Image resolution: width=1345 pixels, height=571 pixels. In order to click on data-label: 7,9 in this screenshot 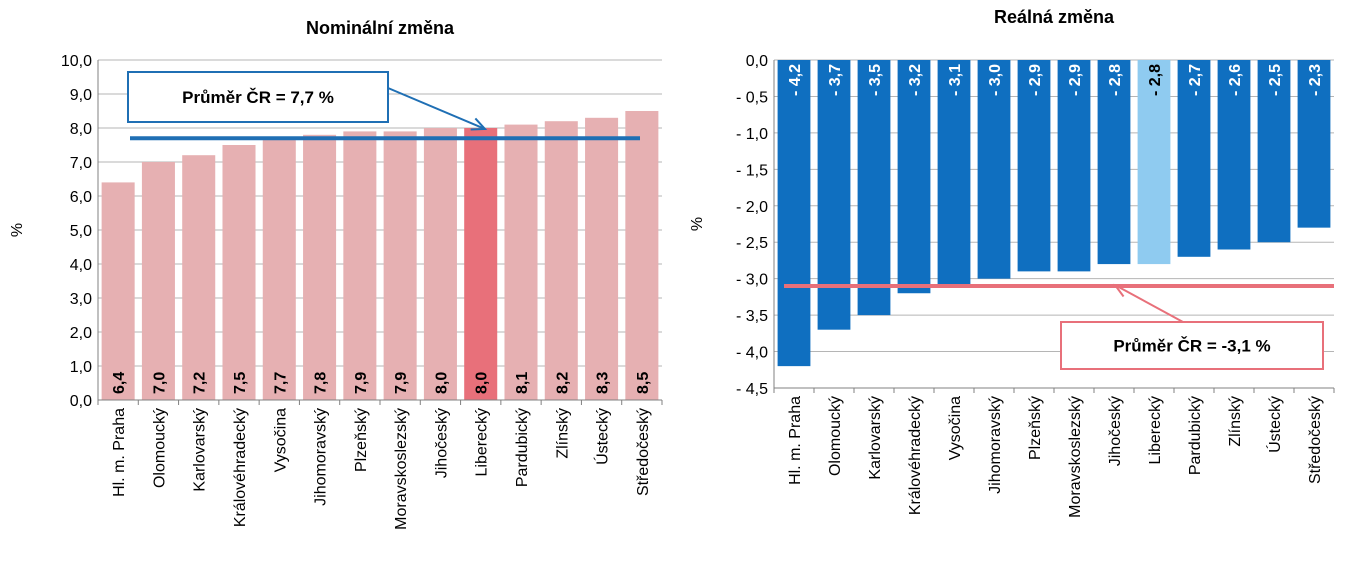, I will do `click(361, 383)`.